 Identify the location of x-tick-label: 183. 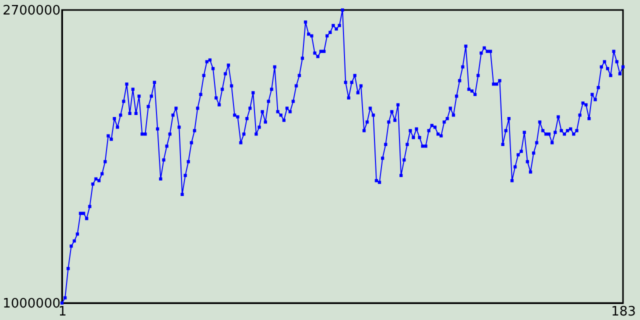
(623, 312).